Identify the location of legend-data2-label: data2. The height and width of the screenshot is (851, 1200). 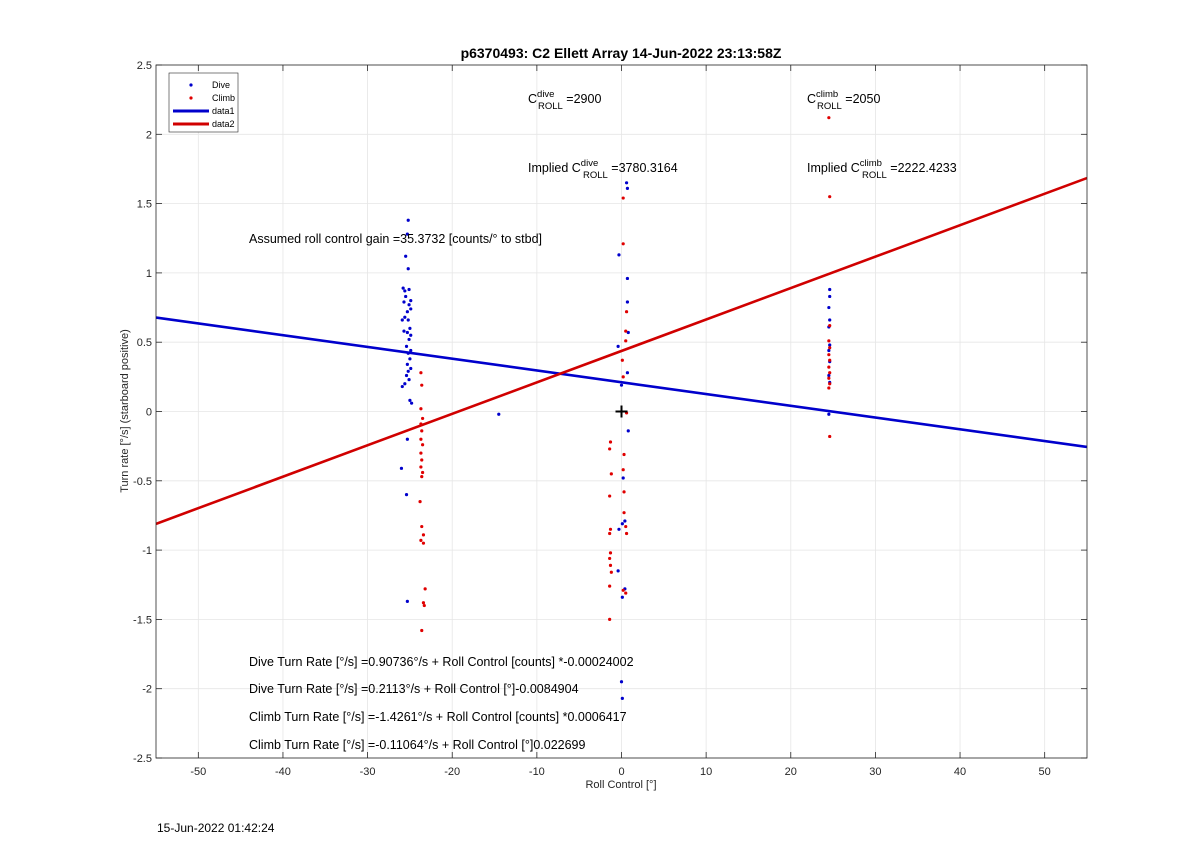
(223, 124).